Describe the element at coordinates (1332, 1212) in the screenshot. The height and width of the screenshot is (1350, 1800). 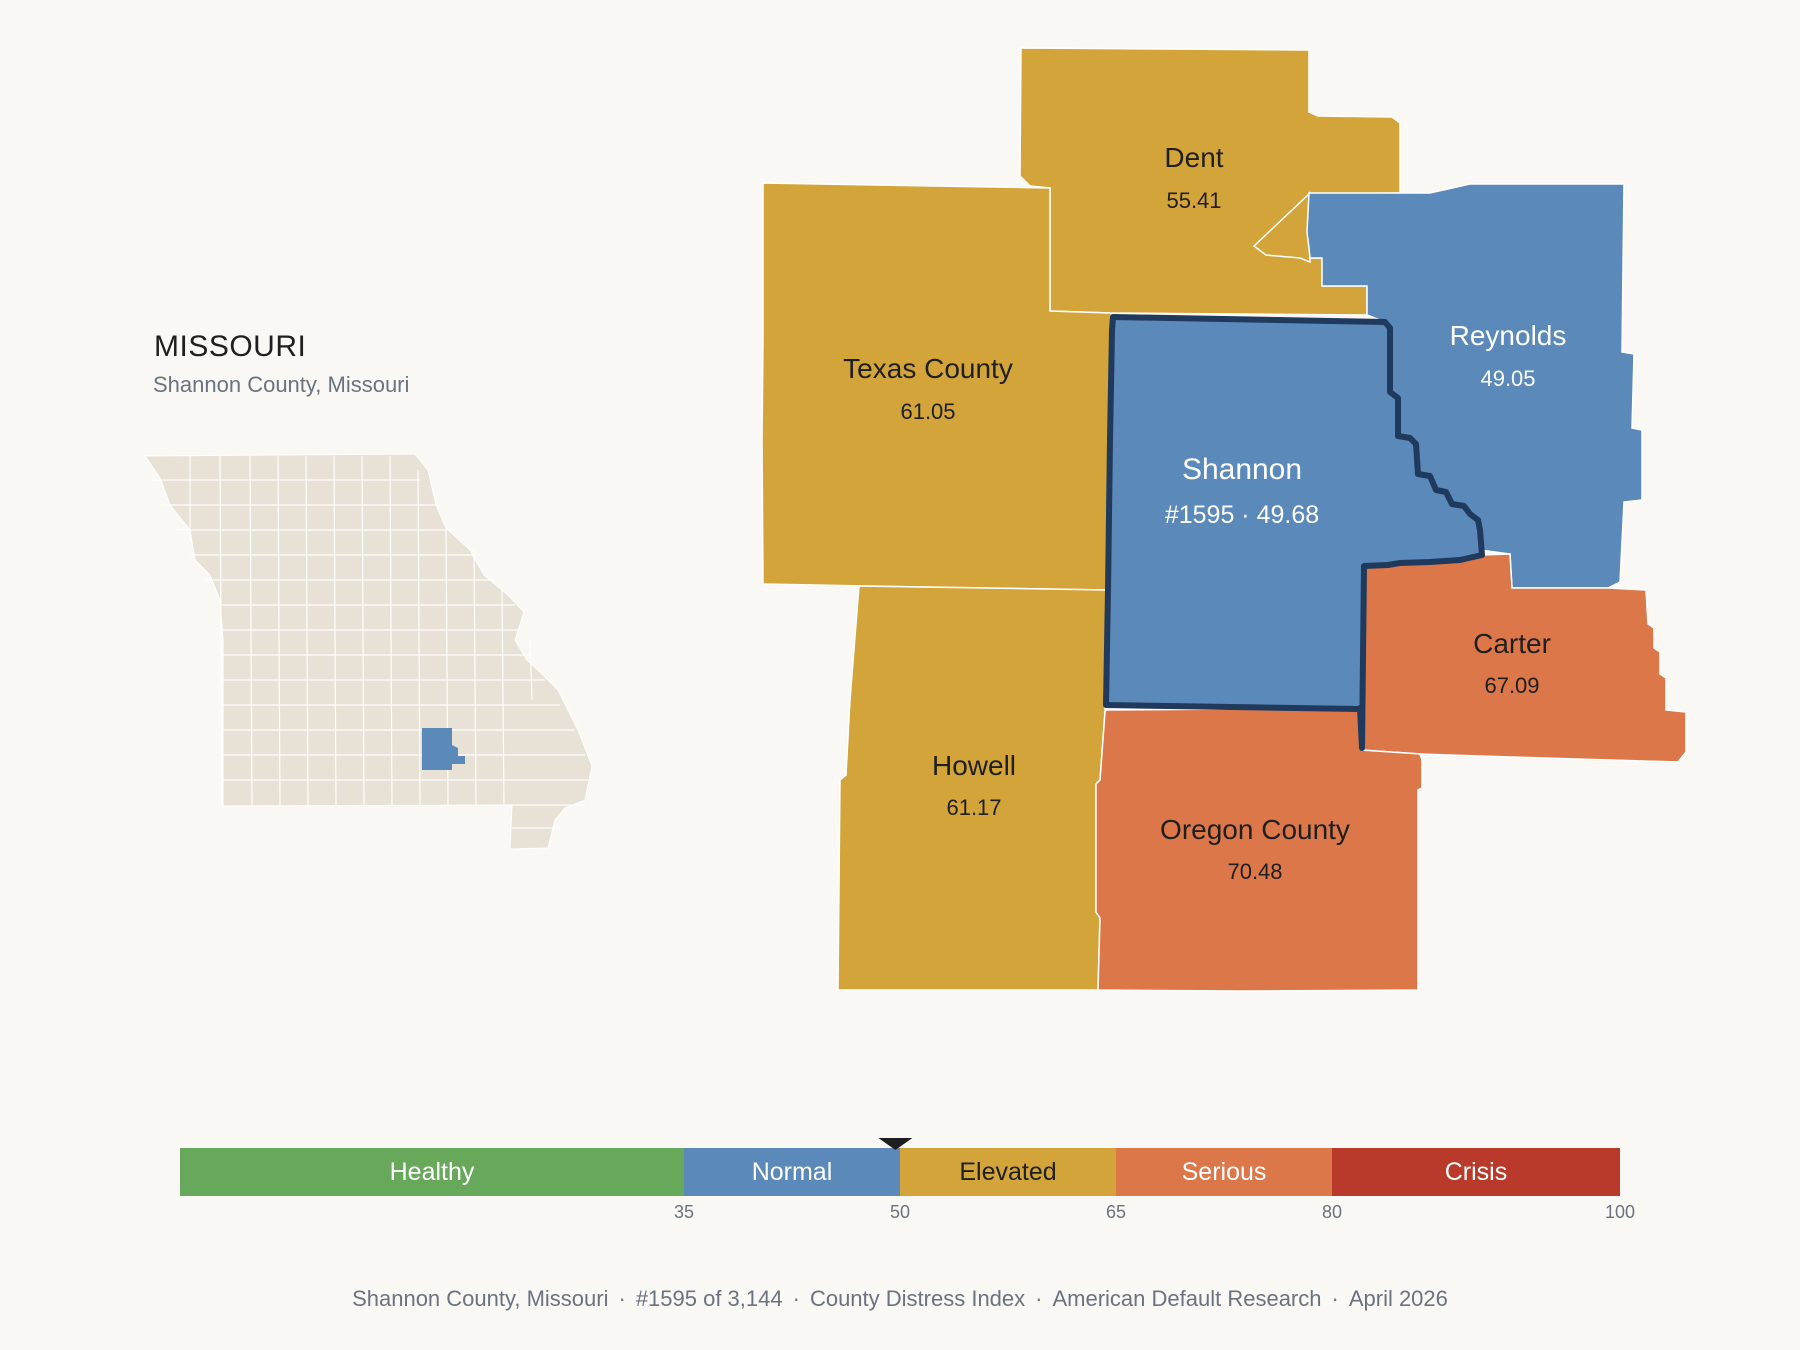
I see `scale-tick-label: 80` at that location.